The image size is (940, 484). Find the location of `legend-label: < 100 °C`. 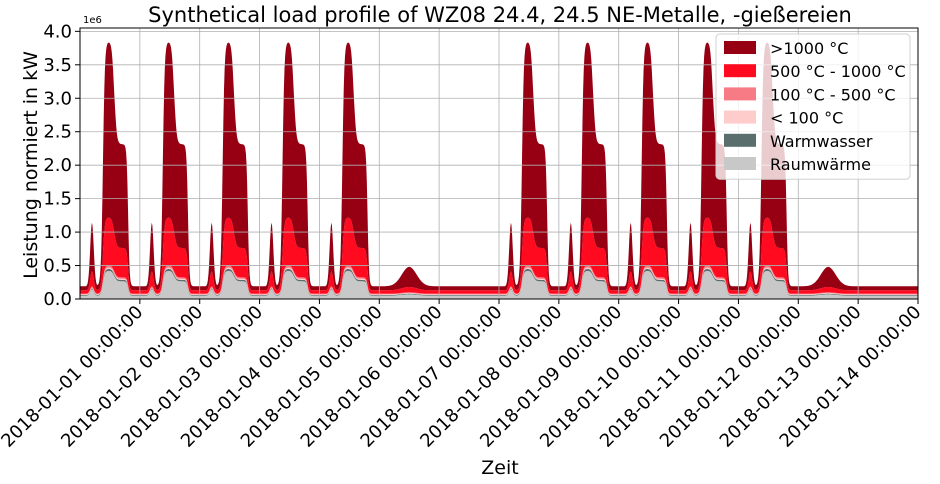

legend-label: < 100 °C is located at coordinates (806, 118).